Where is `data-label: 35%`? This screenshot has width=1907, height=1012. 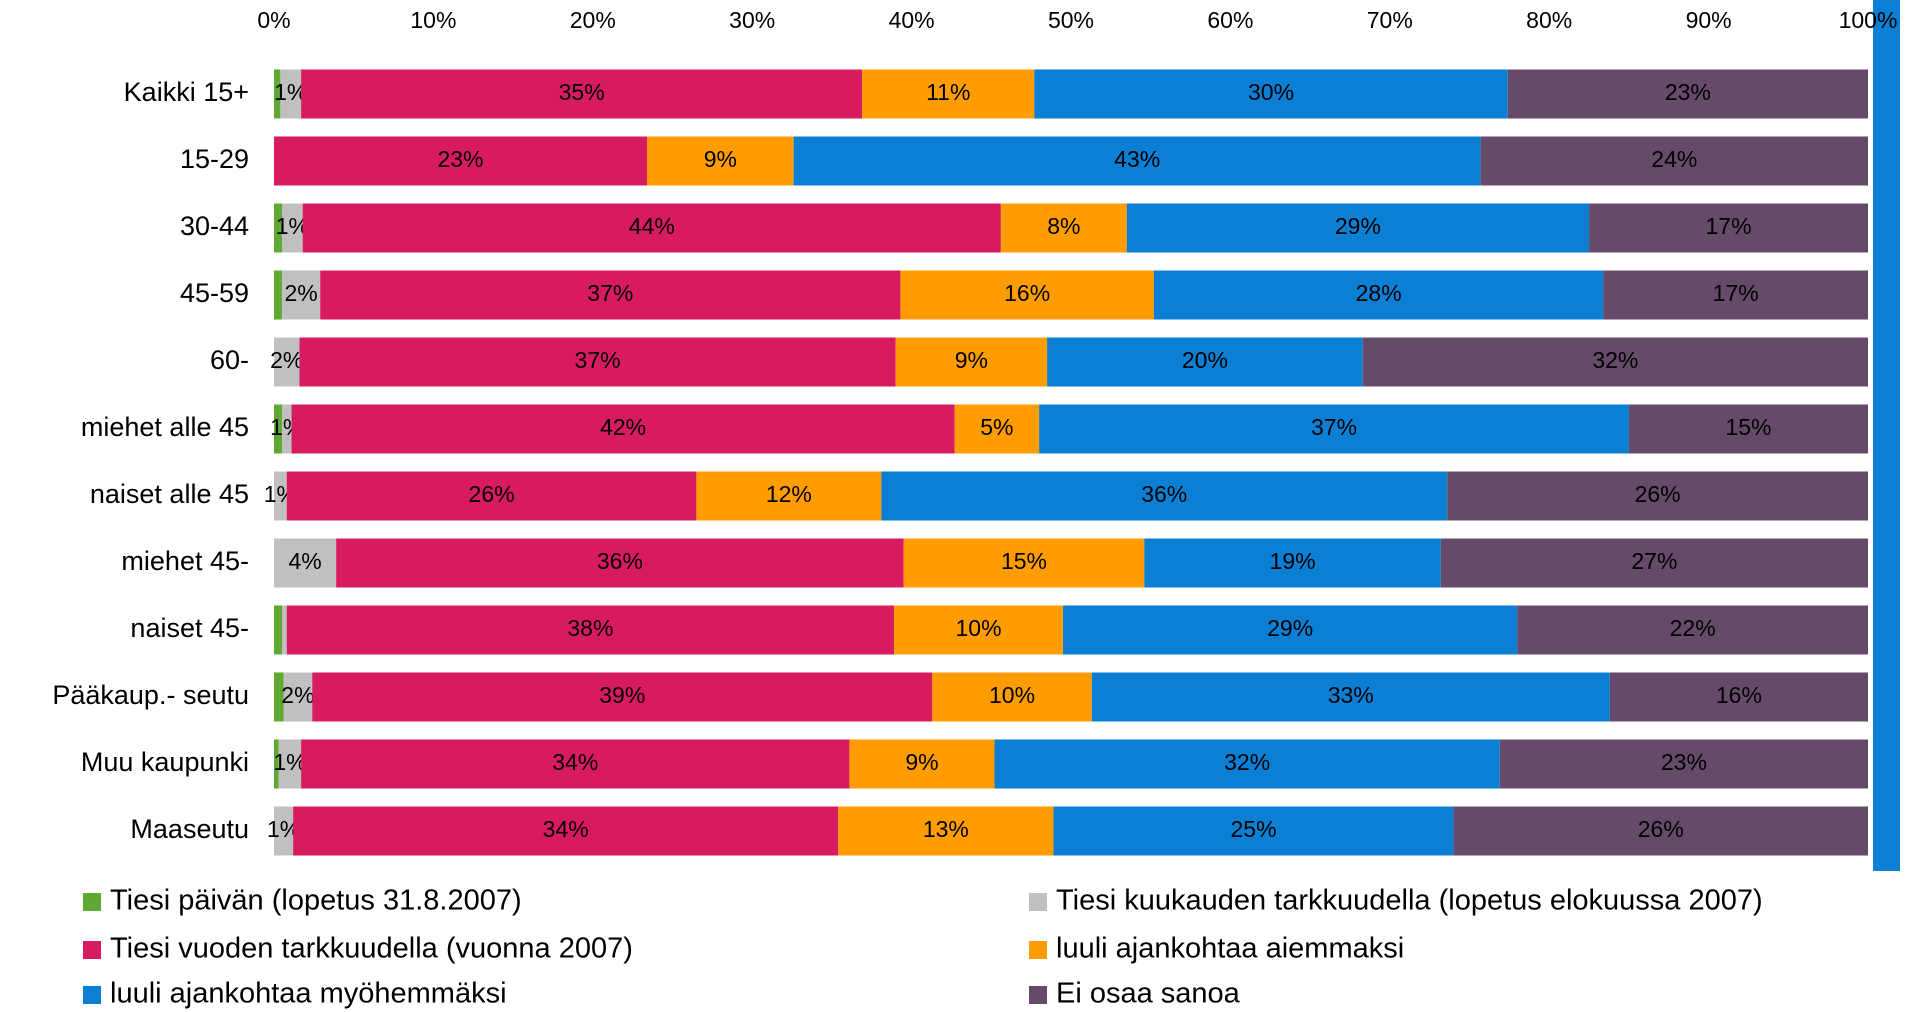
data-label: 35% is located at coordinates (582, 92).